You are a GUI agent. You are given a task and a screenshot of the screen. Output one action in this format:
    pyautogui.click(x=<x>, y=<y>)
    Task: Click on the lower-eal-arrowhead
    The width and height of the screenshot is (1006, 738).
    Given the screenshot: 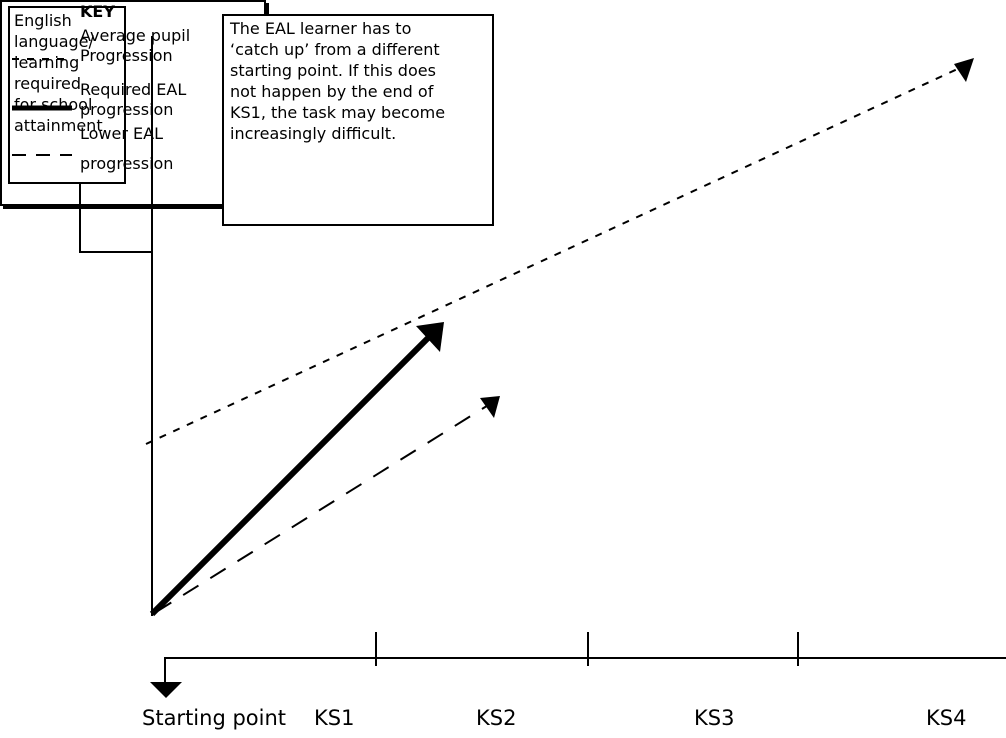 What is the action you would take?
    pyautogui.click(x=490, y=407)
    